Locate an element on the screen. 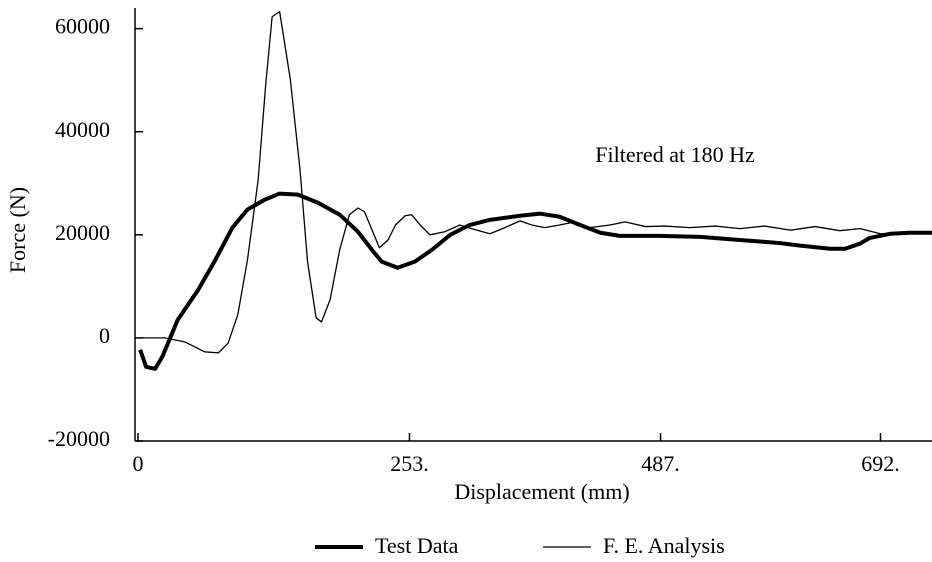 The image size is (932, 562). x-tick-label: 487. is located at coordinates (660, 463).